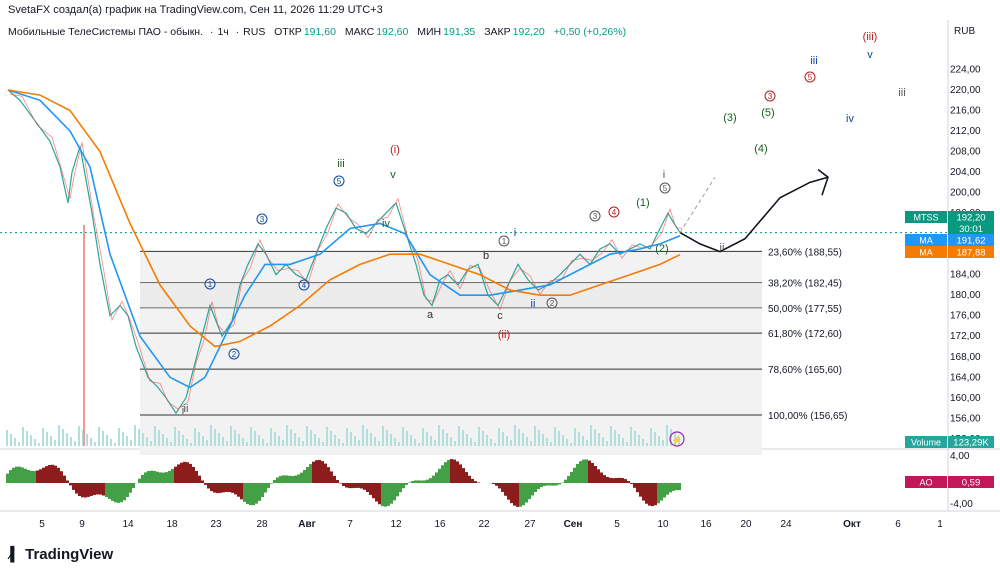 Image resolution: width=1000 pixels, height=576 pixels. I want to click on interval: 1ч, so click(223, 32).